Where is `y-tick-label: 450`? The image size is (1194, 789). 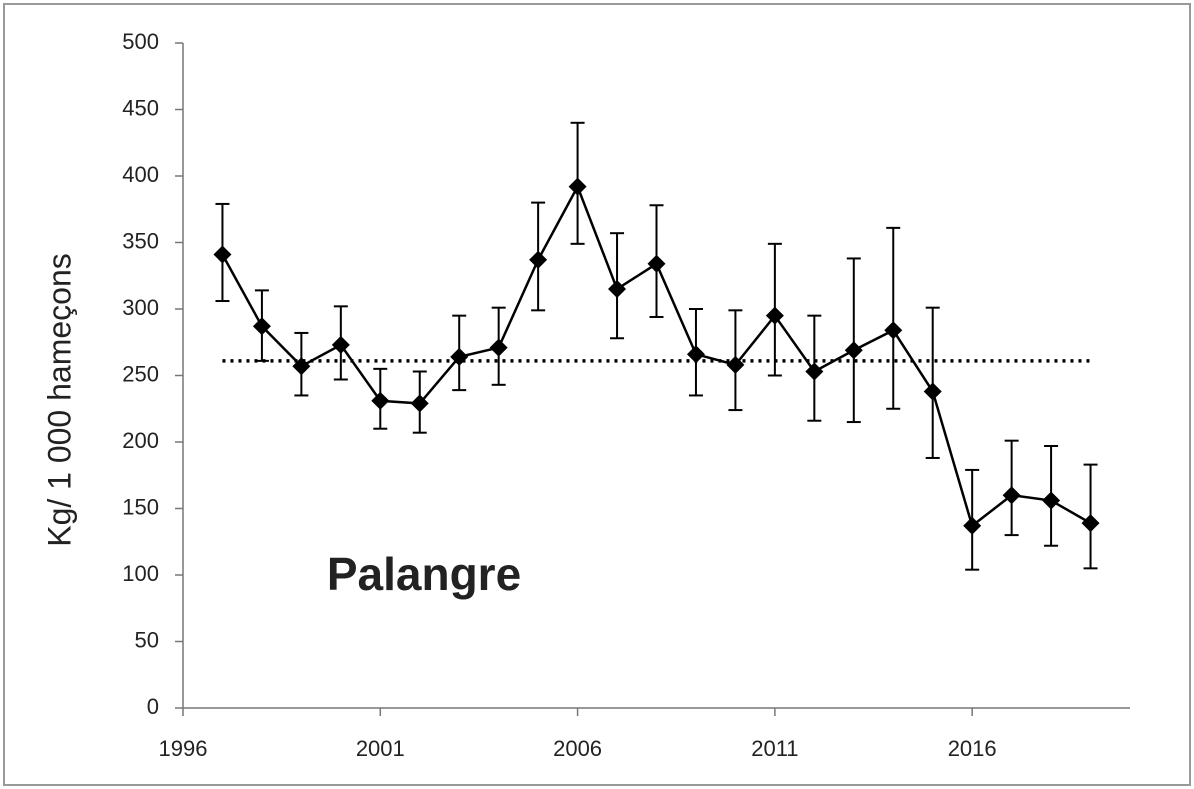
y-tick-label: 450 is located at coordinates (140, 107).